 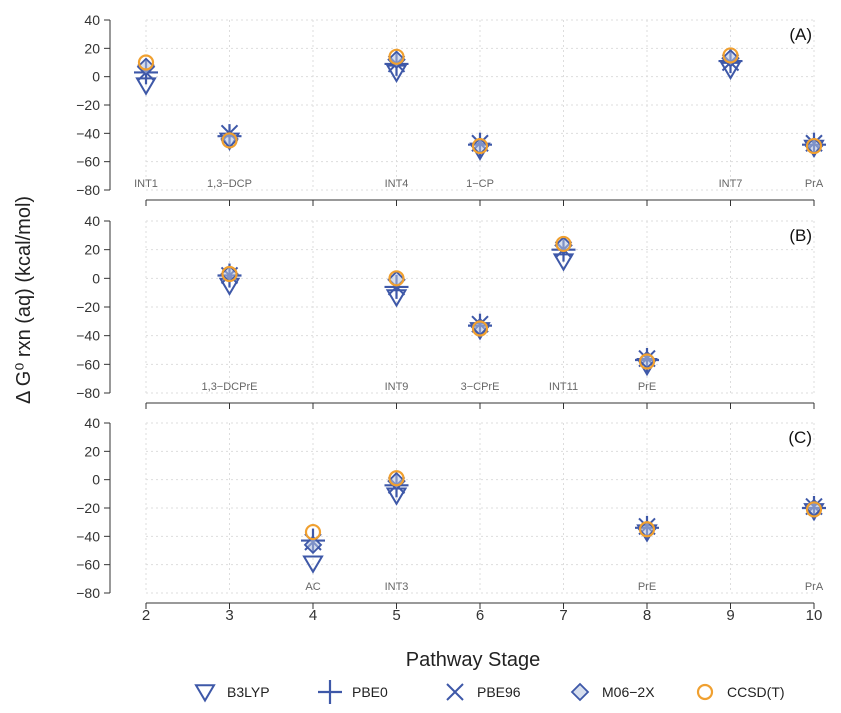 What do you see at coordinates (612, 692) in the screenshot?
I see `legend-item: M06−2X` at bounding box center [612, 692].